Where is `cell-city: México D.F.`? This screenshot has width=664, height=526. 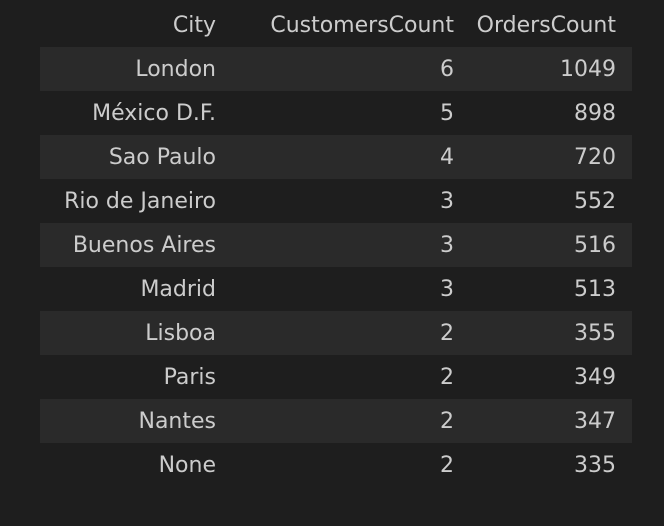
cell-city: México D.F. is located at coordinates (154, 113).